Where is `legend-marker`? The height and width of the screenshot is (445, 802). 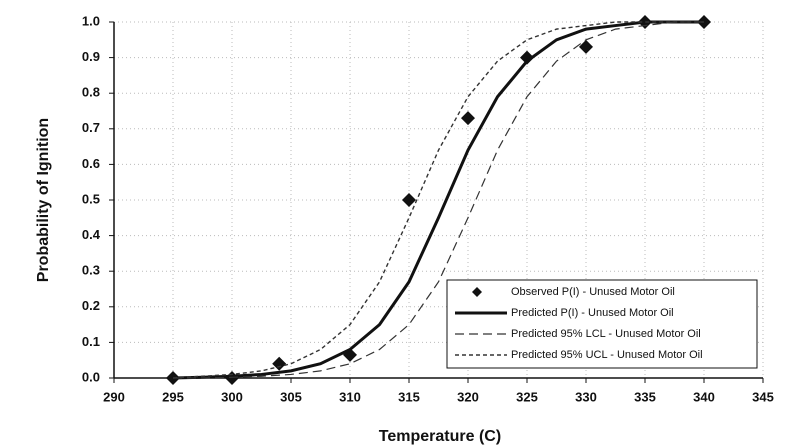
legend-marker is located at coordinates (477, 292).